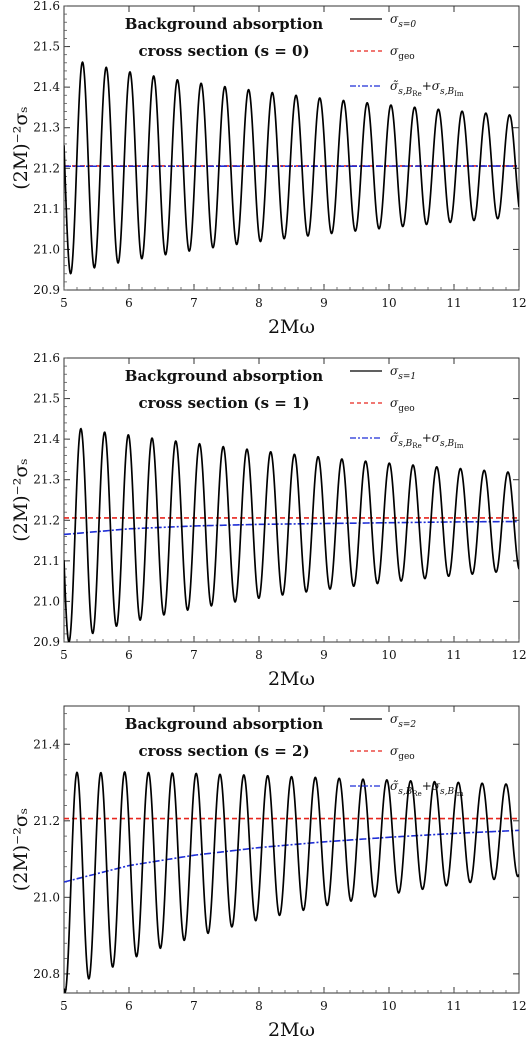  I want to click on legend: σs=1 σgeo σ̃s,BRe+σs,BIm, so click(407, 407).